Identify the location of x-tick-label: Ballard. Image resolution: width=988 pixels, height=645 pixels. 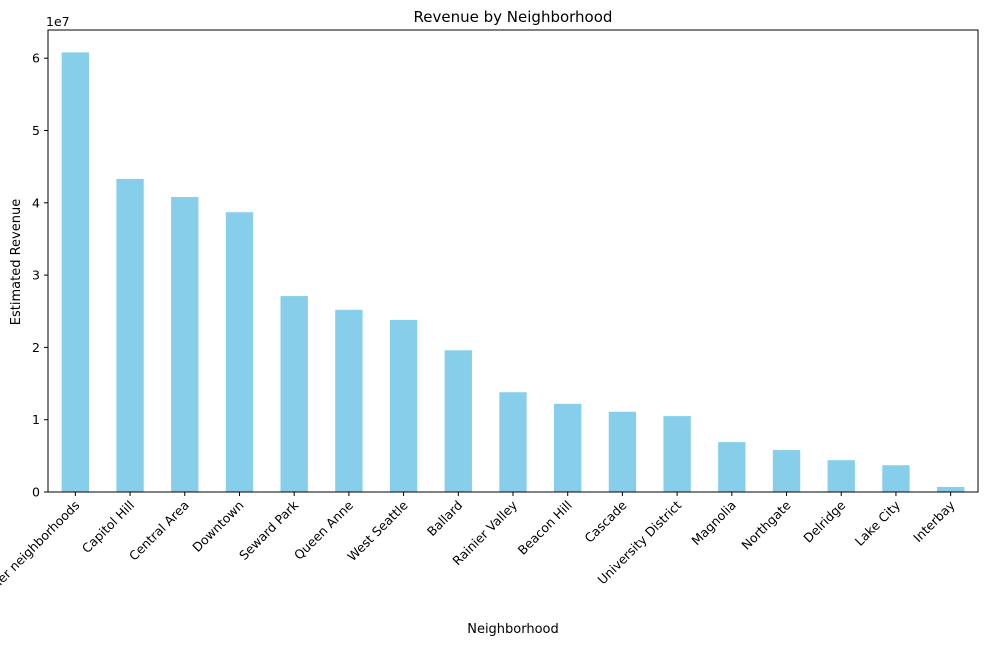
(445, 519).